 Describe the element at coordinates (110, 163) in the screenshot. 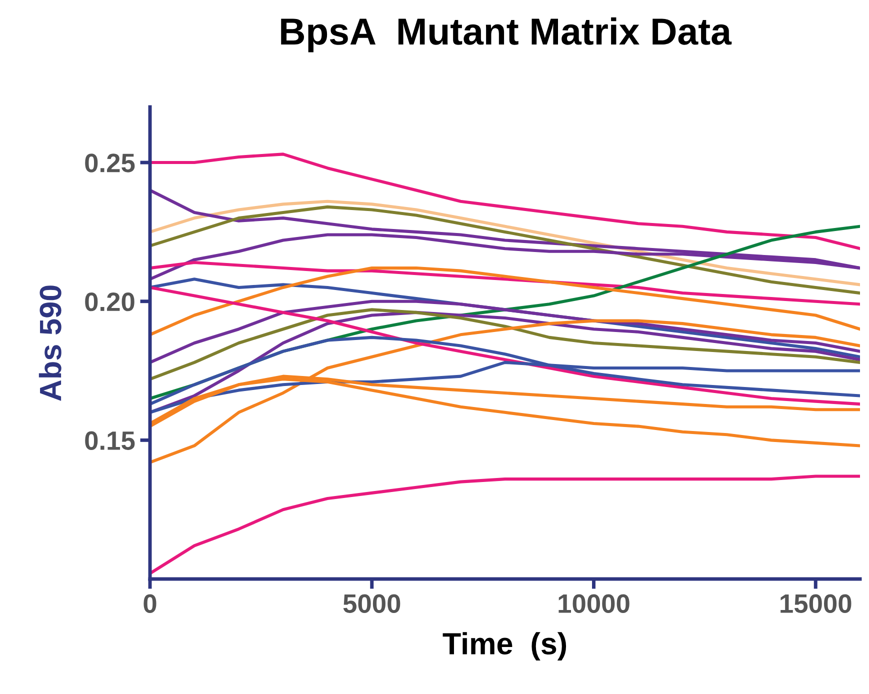

I see `y-tick-label: 0.25` at that location.